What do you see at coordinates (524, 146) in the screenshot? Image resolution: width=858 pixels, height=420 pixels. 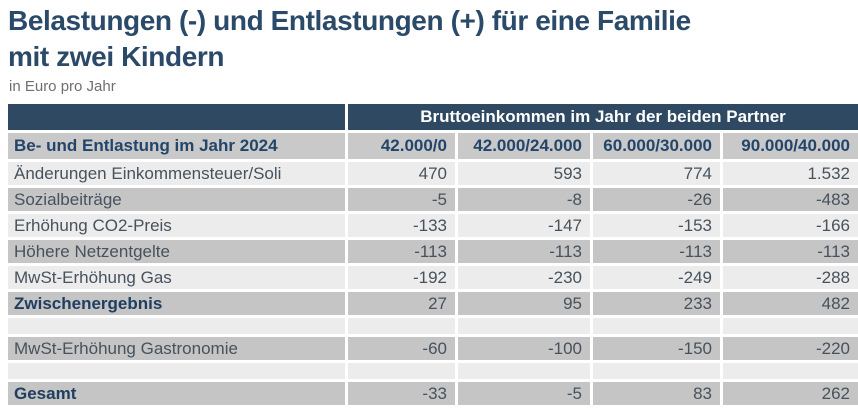 I see `column-header: 42.000/24.000` at bounding box center [524, 146].